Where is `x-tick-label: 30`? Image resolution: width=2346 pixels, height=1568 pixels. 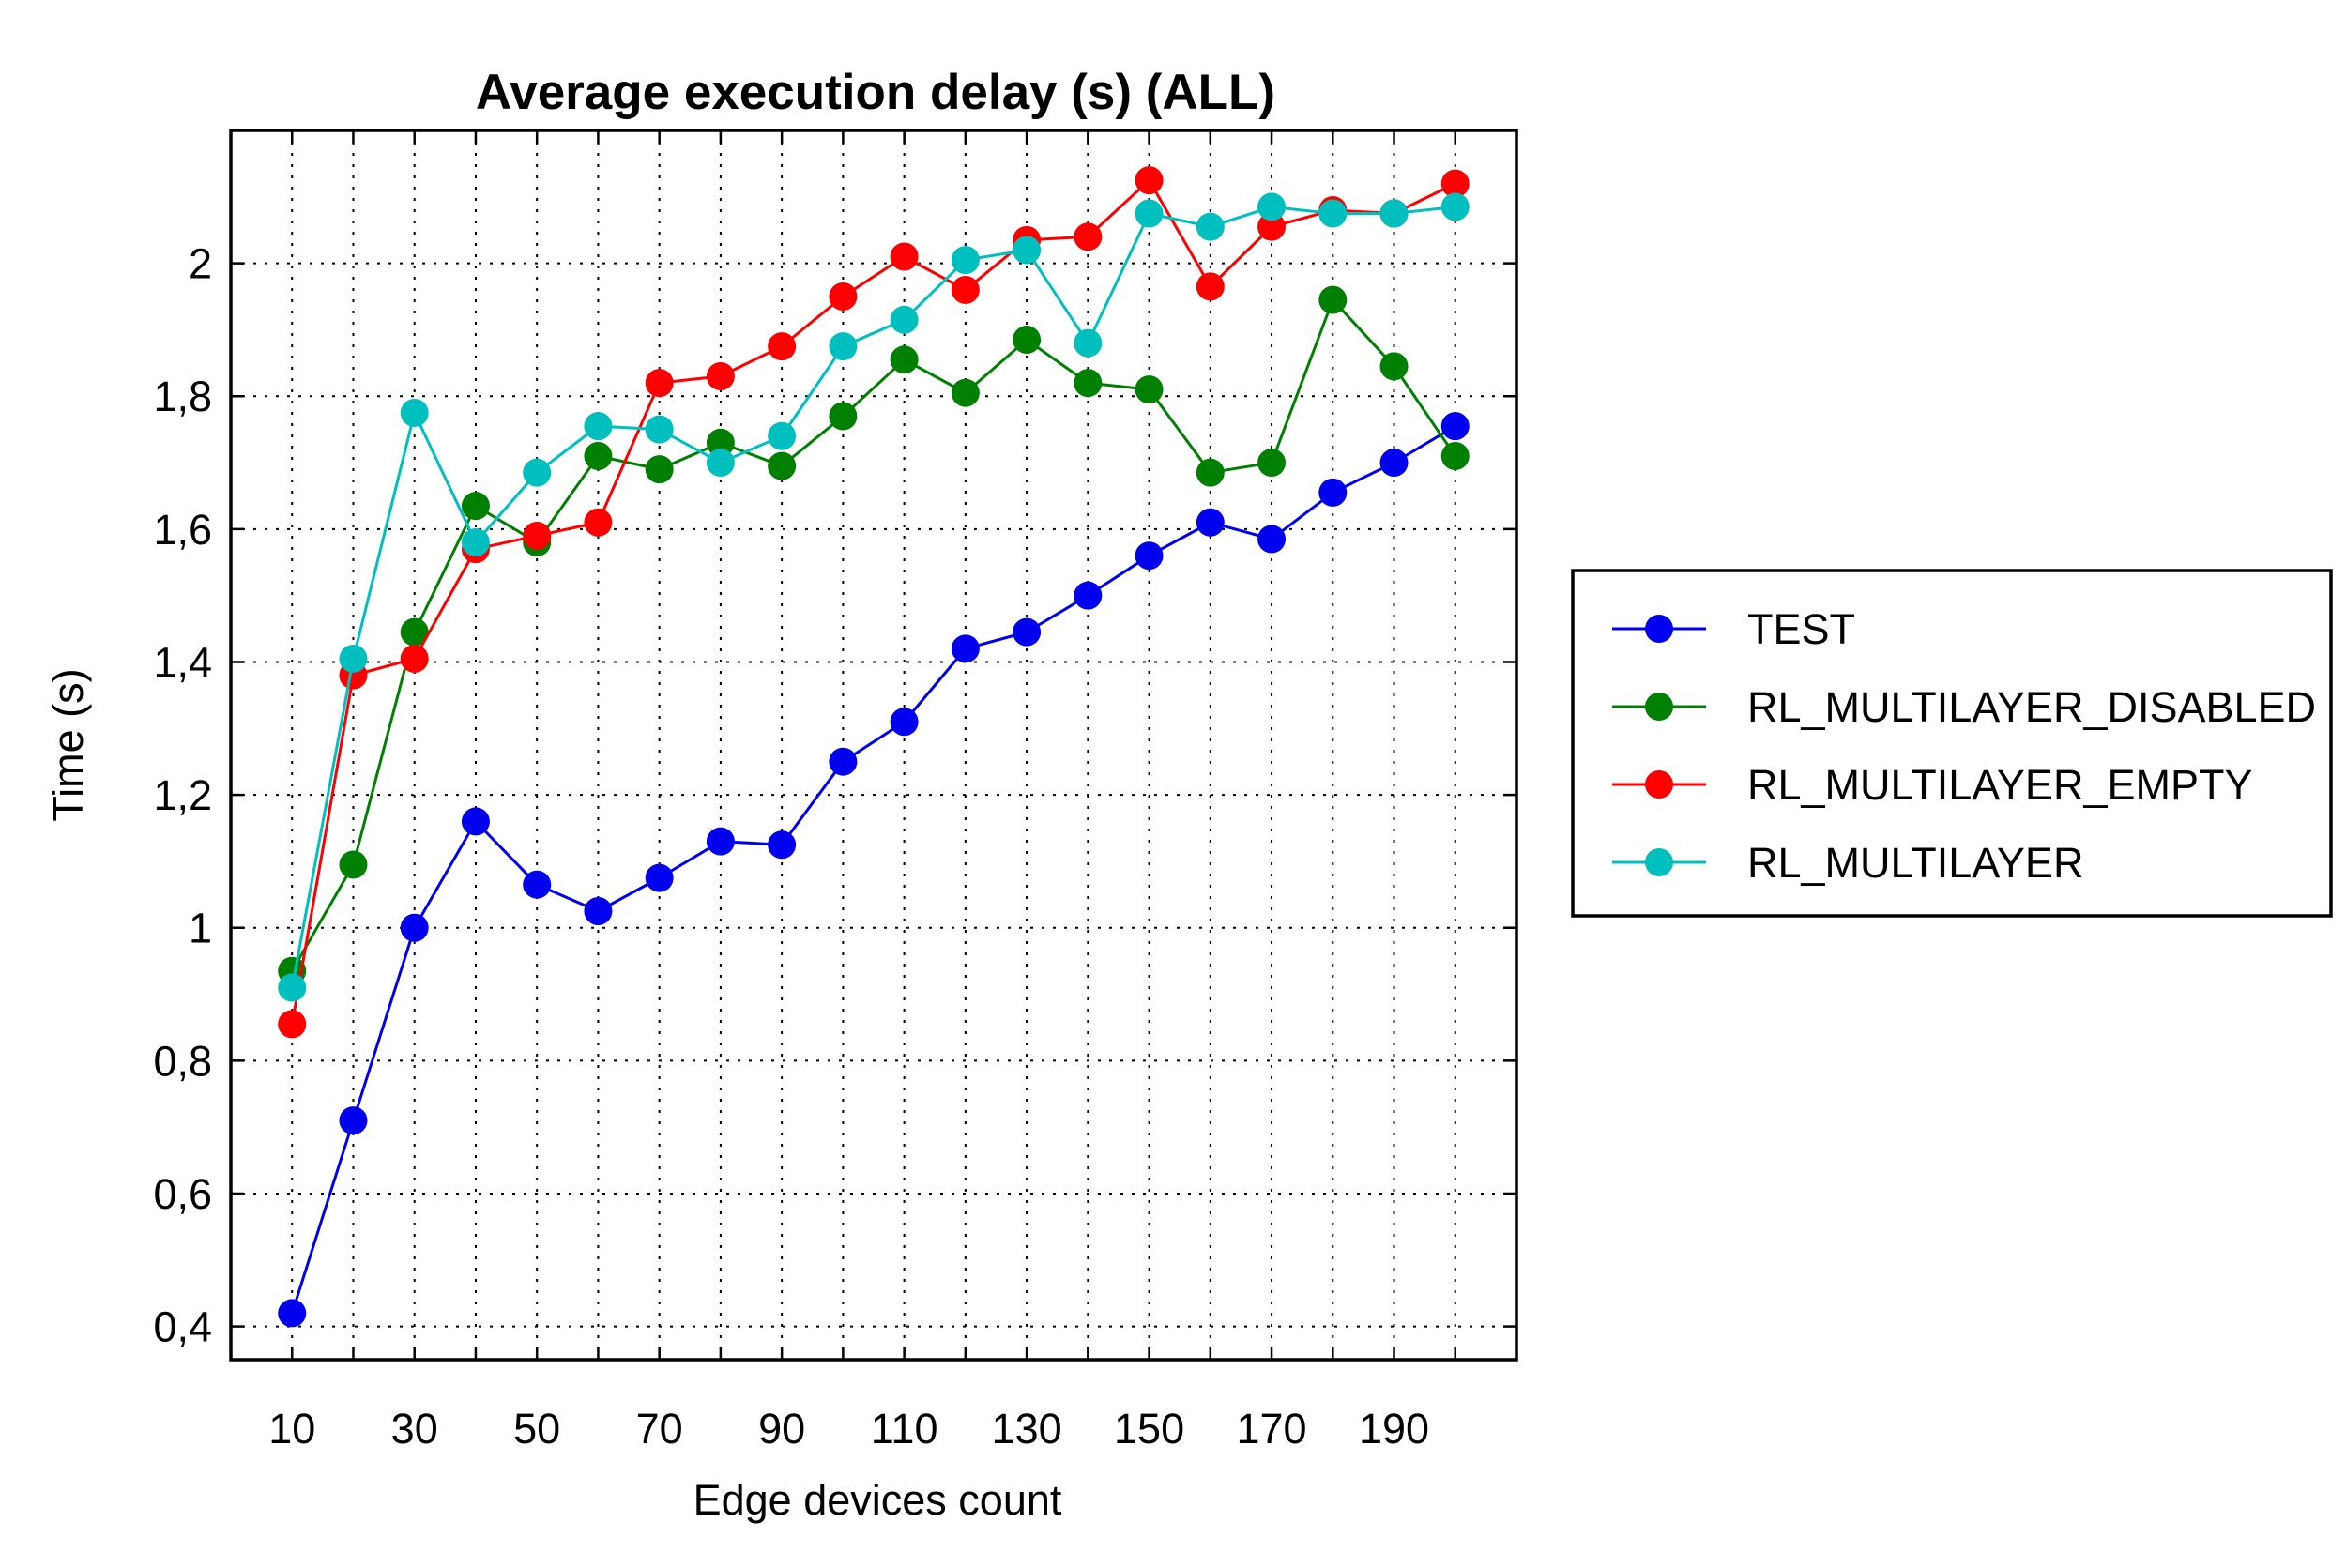
x-tick-label: 30 is located at coordinates (414, 1429).